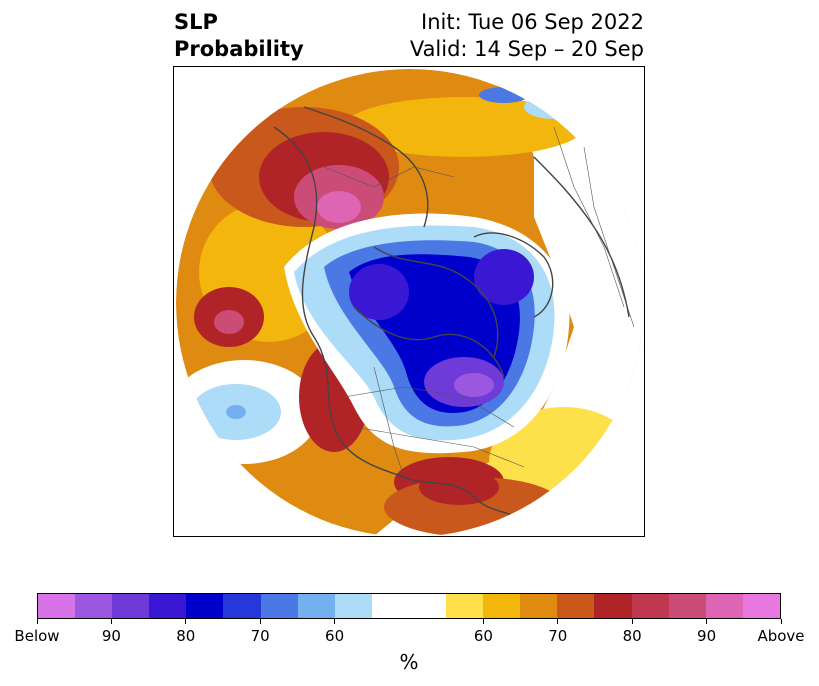  What do you see at coordinates (526, 49) in the screenshot?
I see `valid-range: Valid: 14 Sep – 20 Sep` at bounding box center [526, 49].